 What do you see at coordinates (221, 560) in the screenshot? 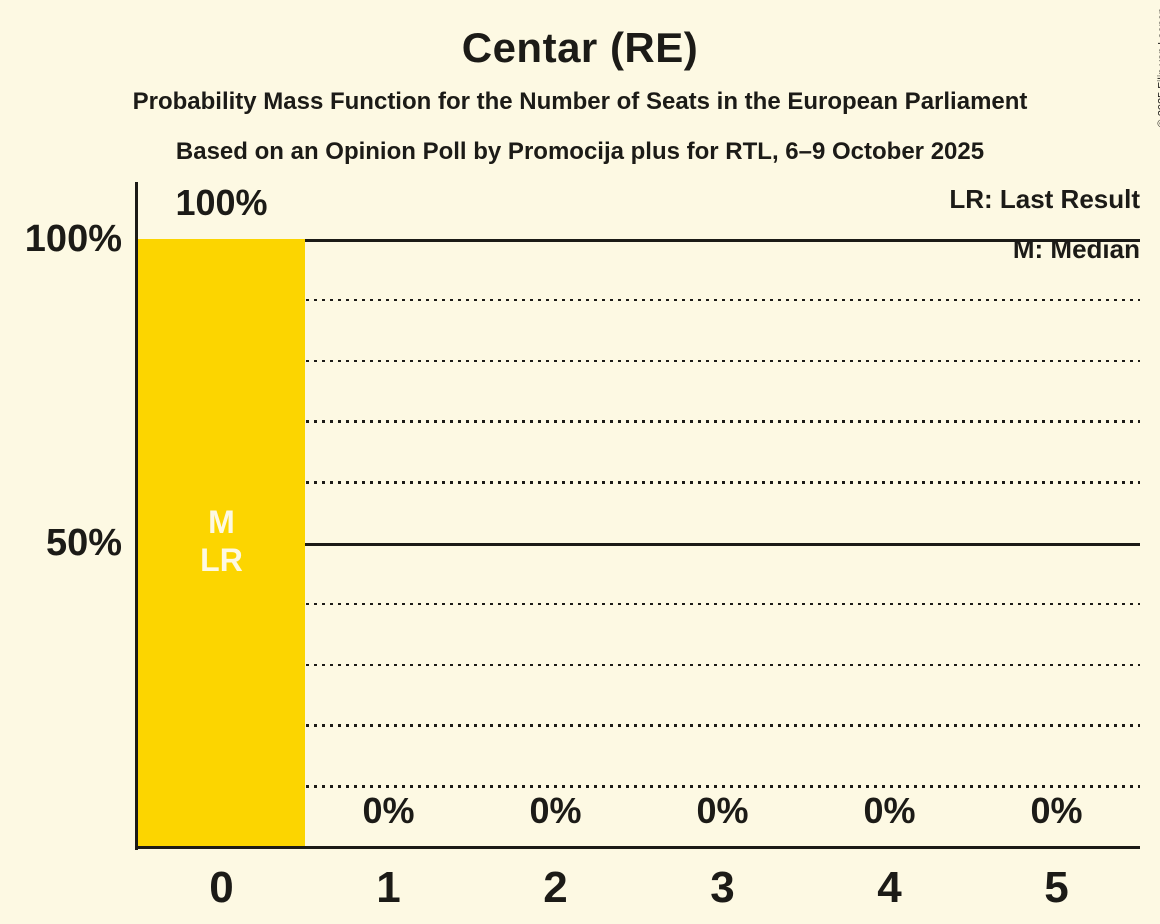
I see `bar-annotation-line: LR` at bounding box center [221, 560].